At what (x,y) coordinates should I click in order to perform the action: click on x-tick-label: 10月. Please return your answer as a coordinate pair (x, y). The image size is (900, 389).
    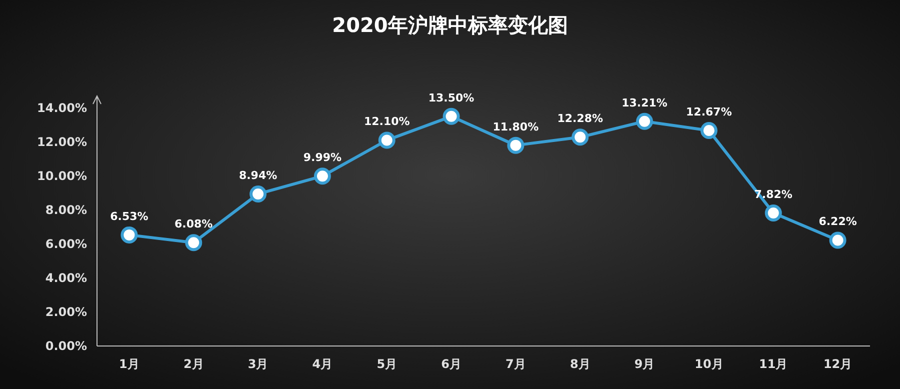
    Looking at the image, I should click on (709, 364).